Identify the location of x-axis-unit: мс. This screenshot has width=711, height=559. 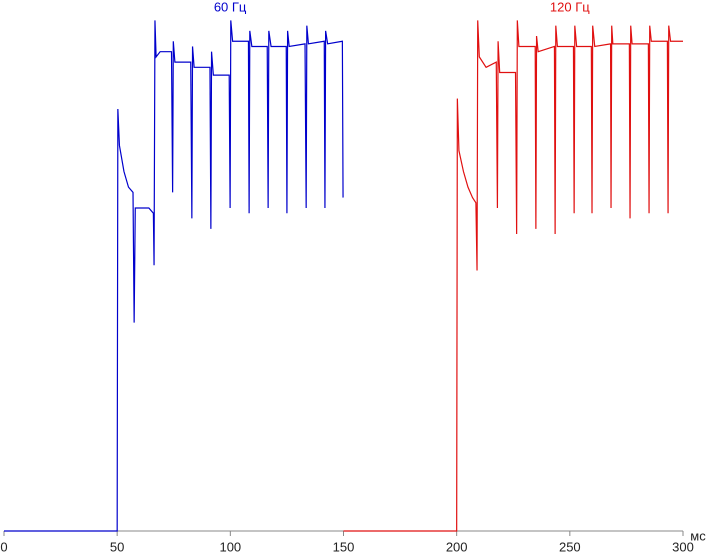
(698, 535).